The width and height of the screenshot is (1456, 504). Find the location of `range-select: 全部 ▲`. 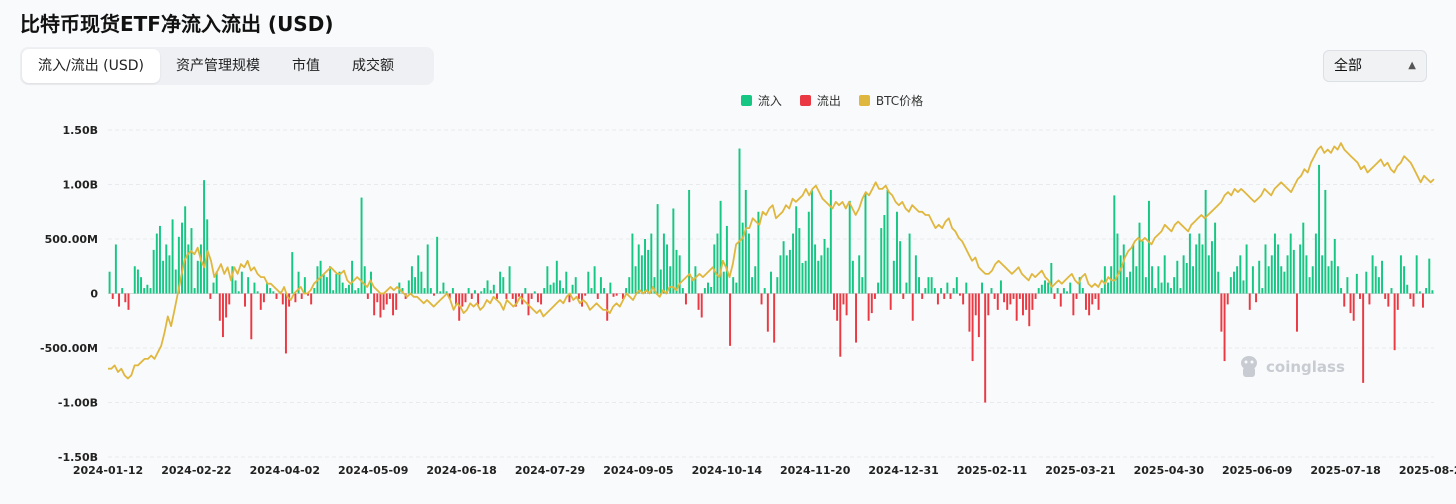

range-select: 全部 ▲ is located at coordinates (1375, 66).